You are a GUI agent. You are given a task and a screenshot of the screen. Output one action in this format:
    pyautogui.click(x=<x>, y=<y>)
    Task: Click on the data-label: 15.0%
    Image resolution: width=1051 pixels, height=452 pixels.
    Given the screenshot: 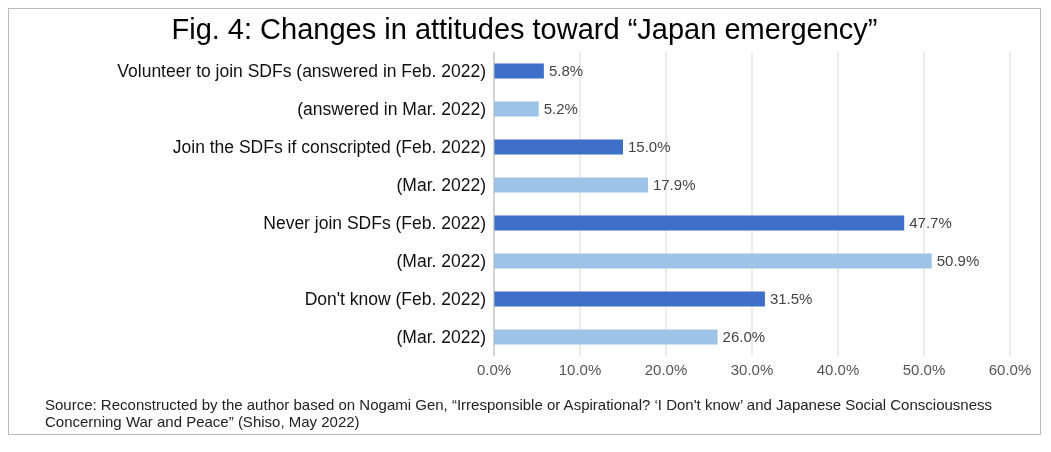 What is the action you would take?
    pyautogui.click(x=649, y=147)
    